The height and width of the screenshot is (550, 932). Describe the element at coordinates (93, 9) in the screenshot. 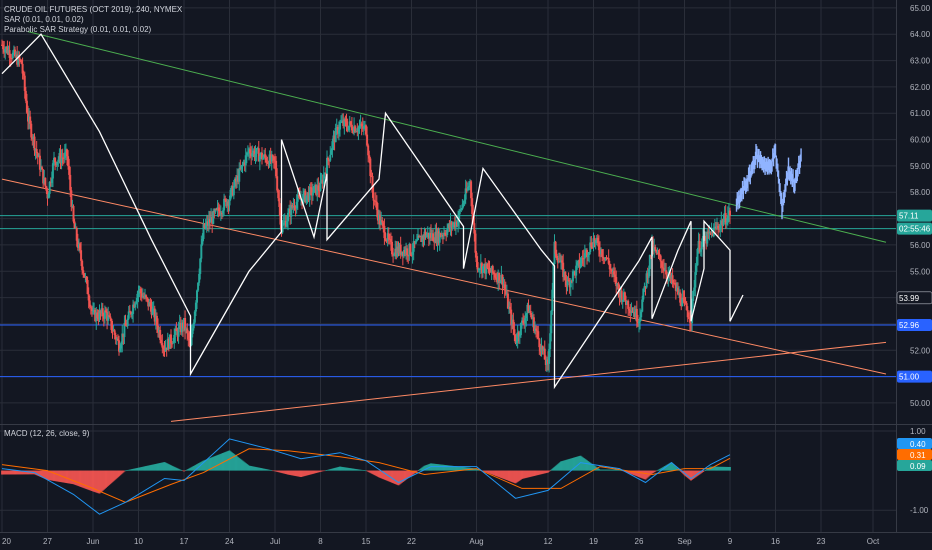

I see `symbol-title: CRUDE OIL FUTURES (OCT 2019), 240, NYMEX` at that location.